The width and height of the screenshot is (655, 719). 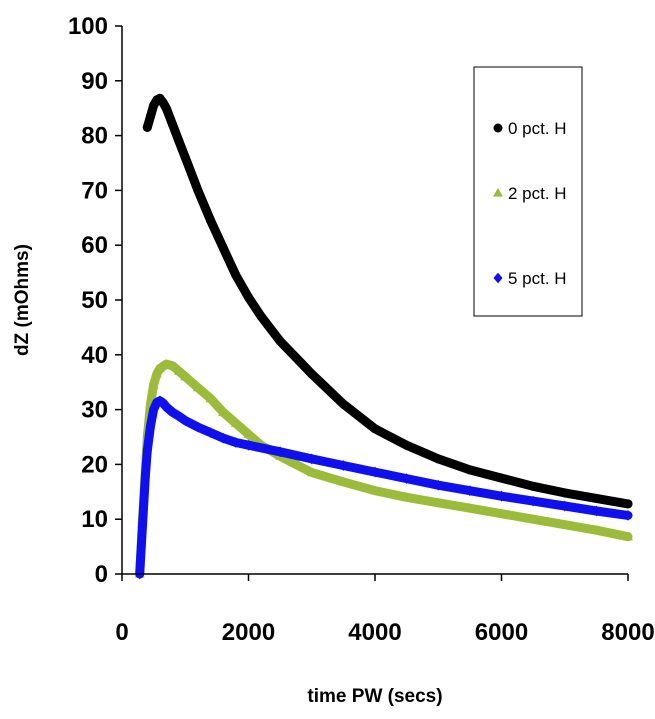 I want to click on y-tick-label: 70, so click(x=94, y=190).